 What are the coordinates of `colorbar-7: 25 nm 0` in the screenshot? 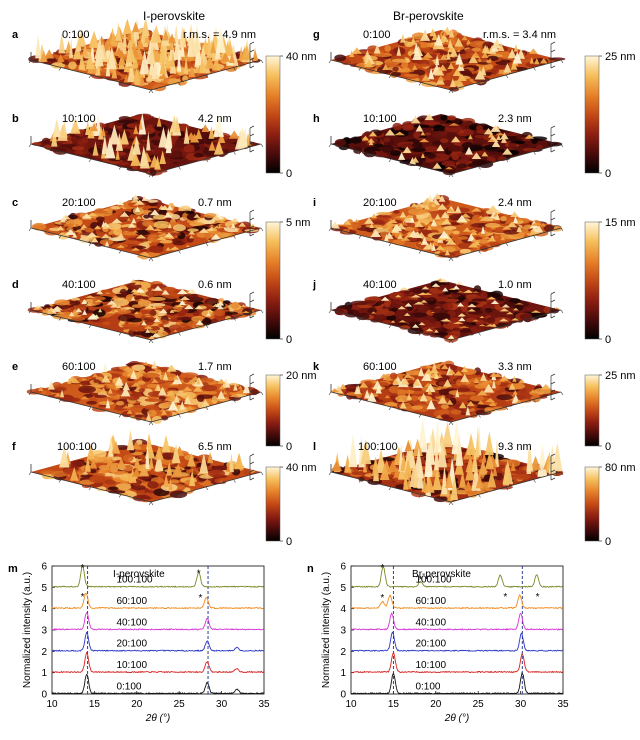 It's located at (610, 411).